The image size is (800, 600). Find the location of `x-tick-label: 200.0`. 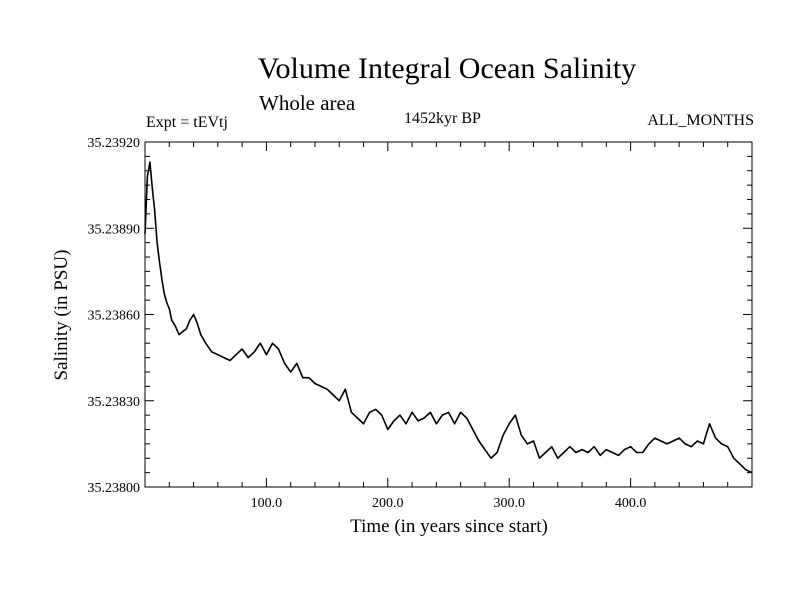

x-tick-label: 200.0 is located at coordinates (388, 503).